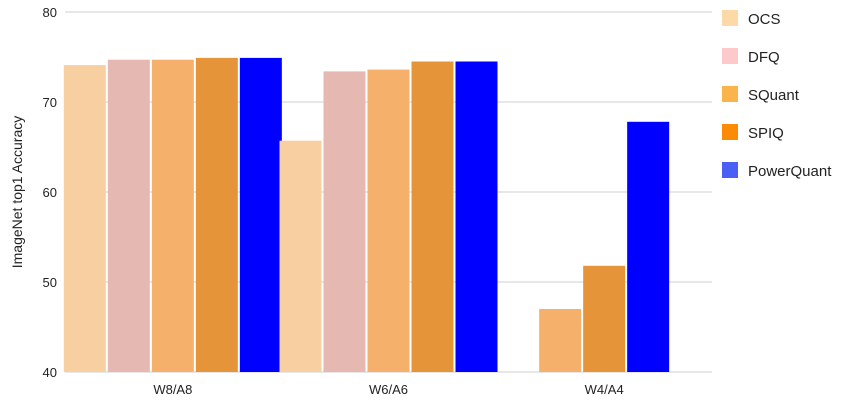 The height and width of the screenshot is (404, 856). What do you see at coordinates (172, 389) in the screenshot?
I see `x-tick-label: W8/A8` at bounding box center [172, 389].